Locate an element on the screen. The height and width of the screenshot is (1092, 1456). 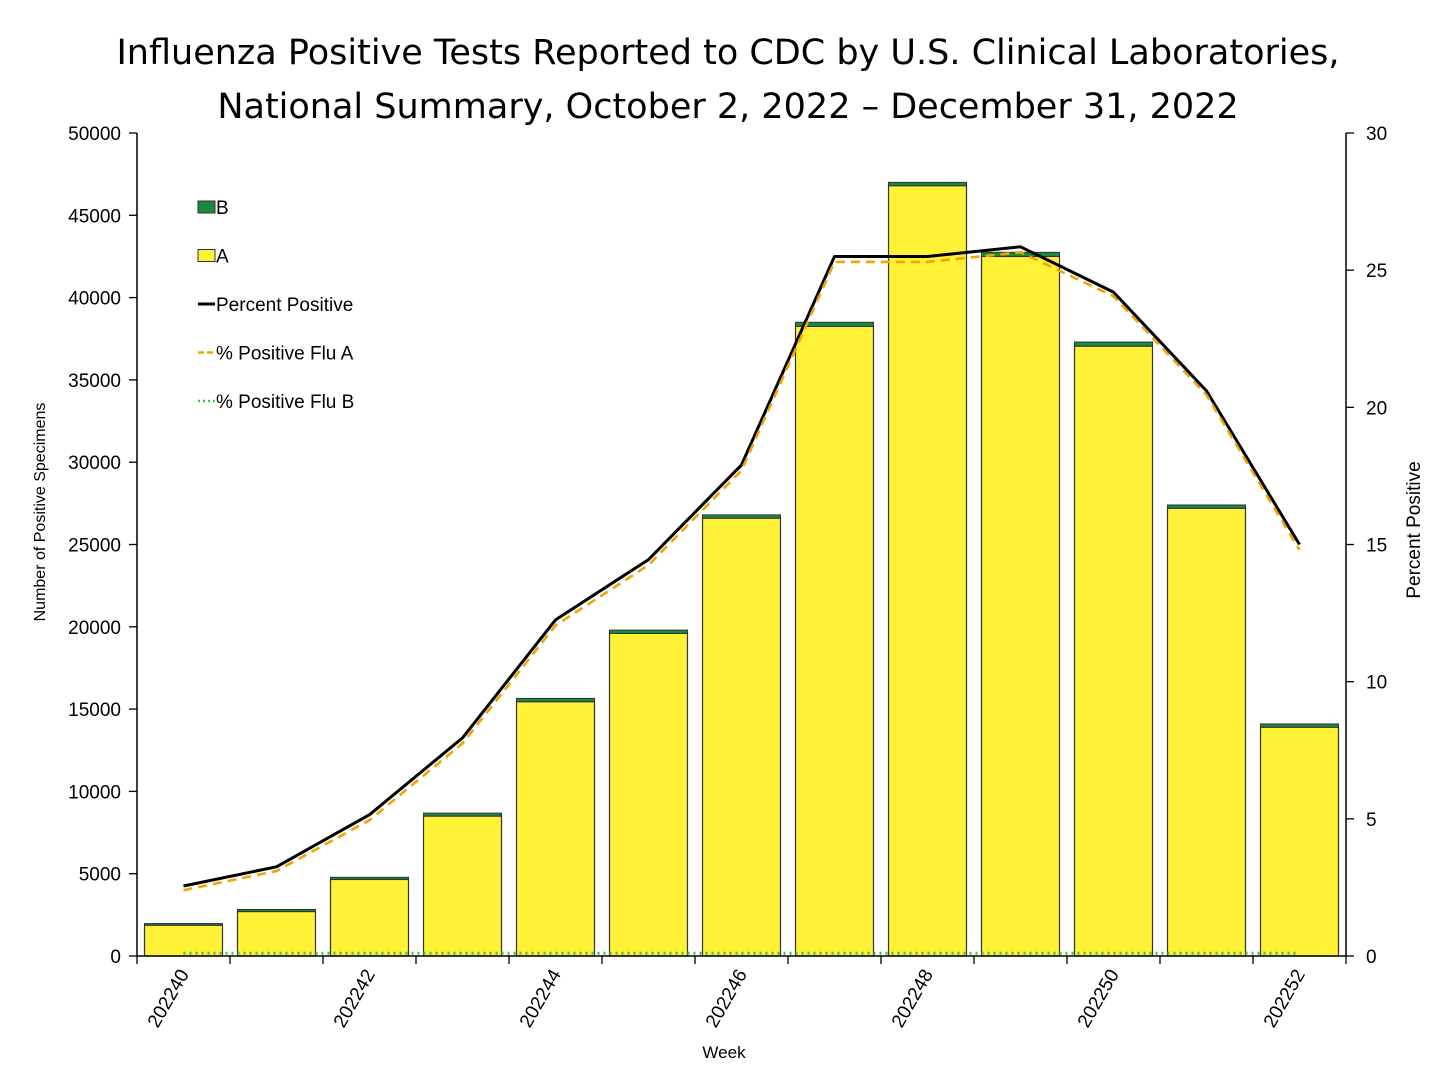
legend-label-a: A is located at coordinates (222, 257).